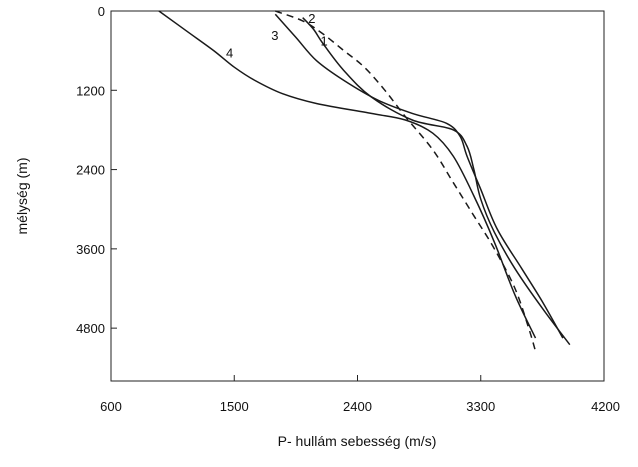  Describe the element at coordinates (229, 52) in the screenshot. I see `series-label-4: 4` at that location.